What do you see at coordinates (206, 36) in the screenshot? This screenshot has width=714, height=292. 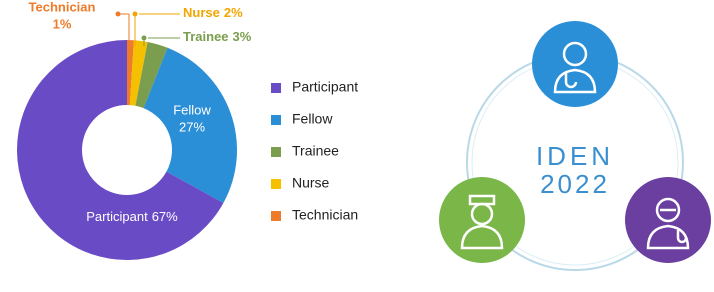 I see `slice-label-name: Trainee` at bounding box center [206, 36].